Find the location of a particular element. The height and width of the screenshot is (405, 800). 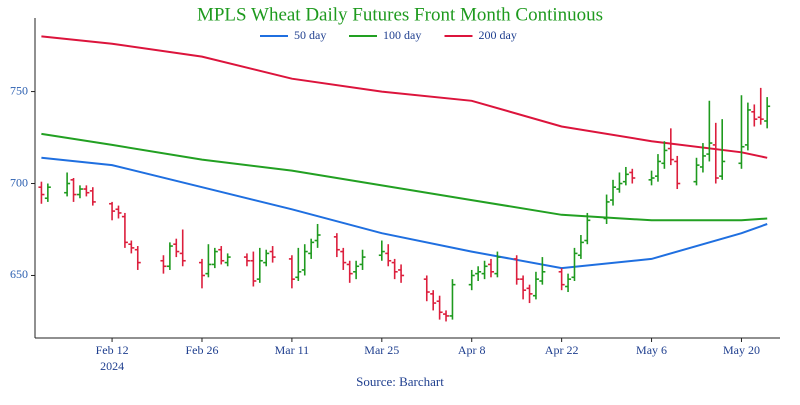

source-note: Source: Barchart is located at coordinates (400, 381).